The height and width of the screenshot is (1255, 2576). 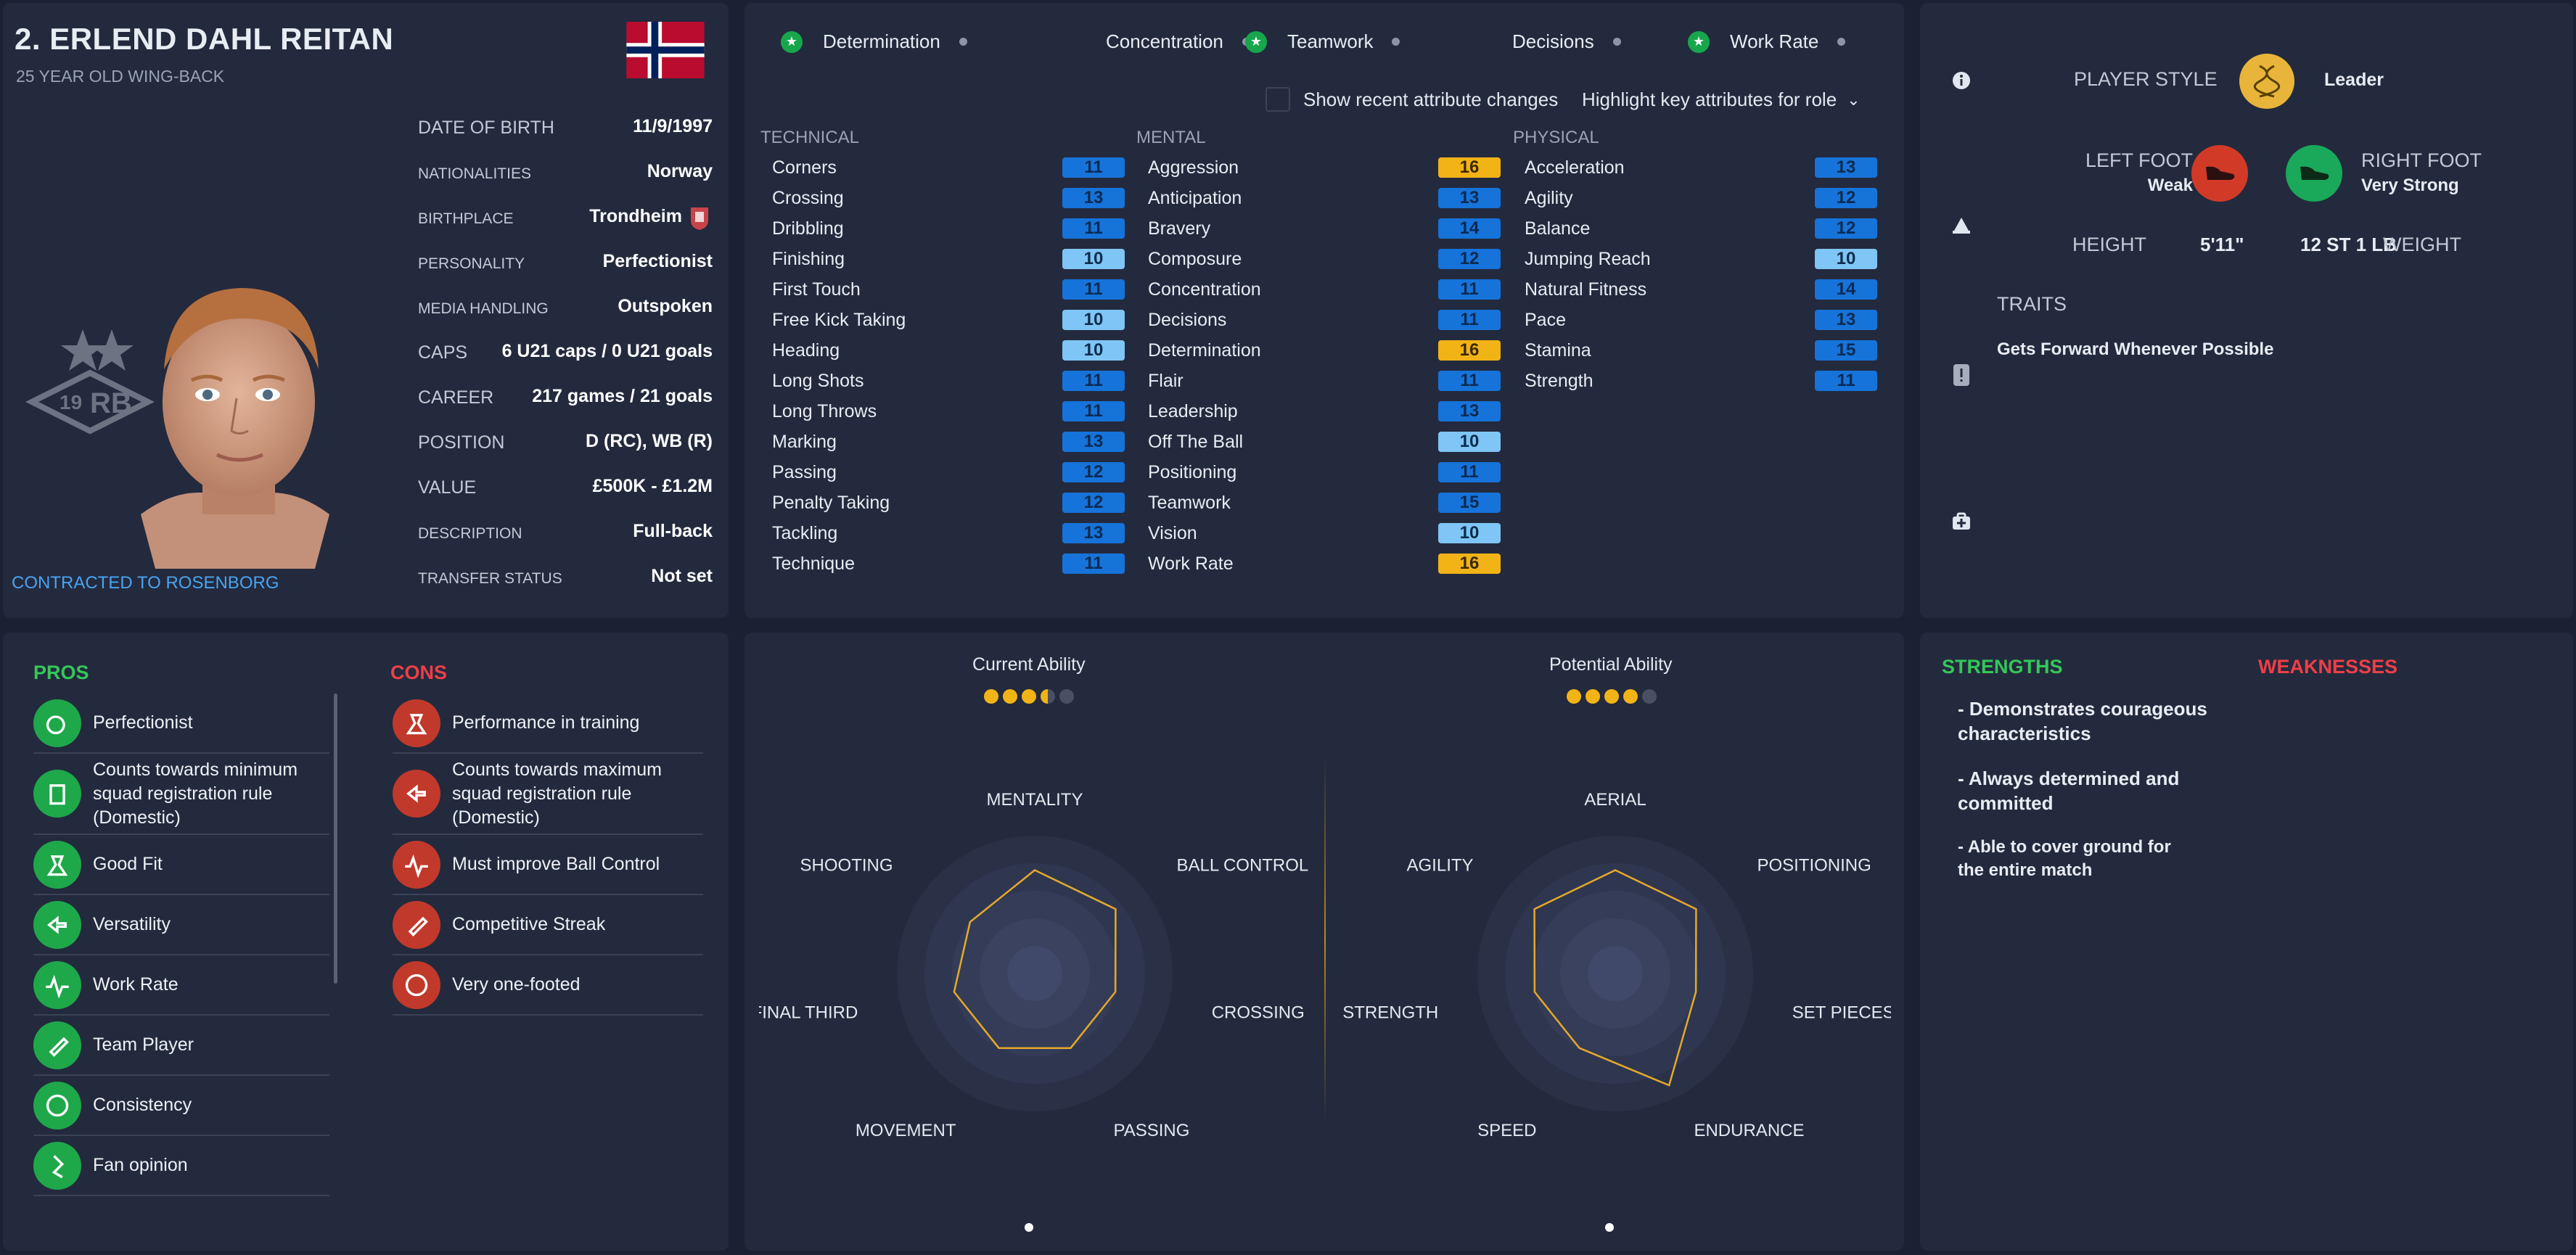 I want to click on radar-label: CROSSING, so click(x=1258, y=1013).